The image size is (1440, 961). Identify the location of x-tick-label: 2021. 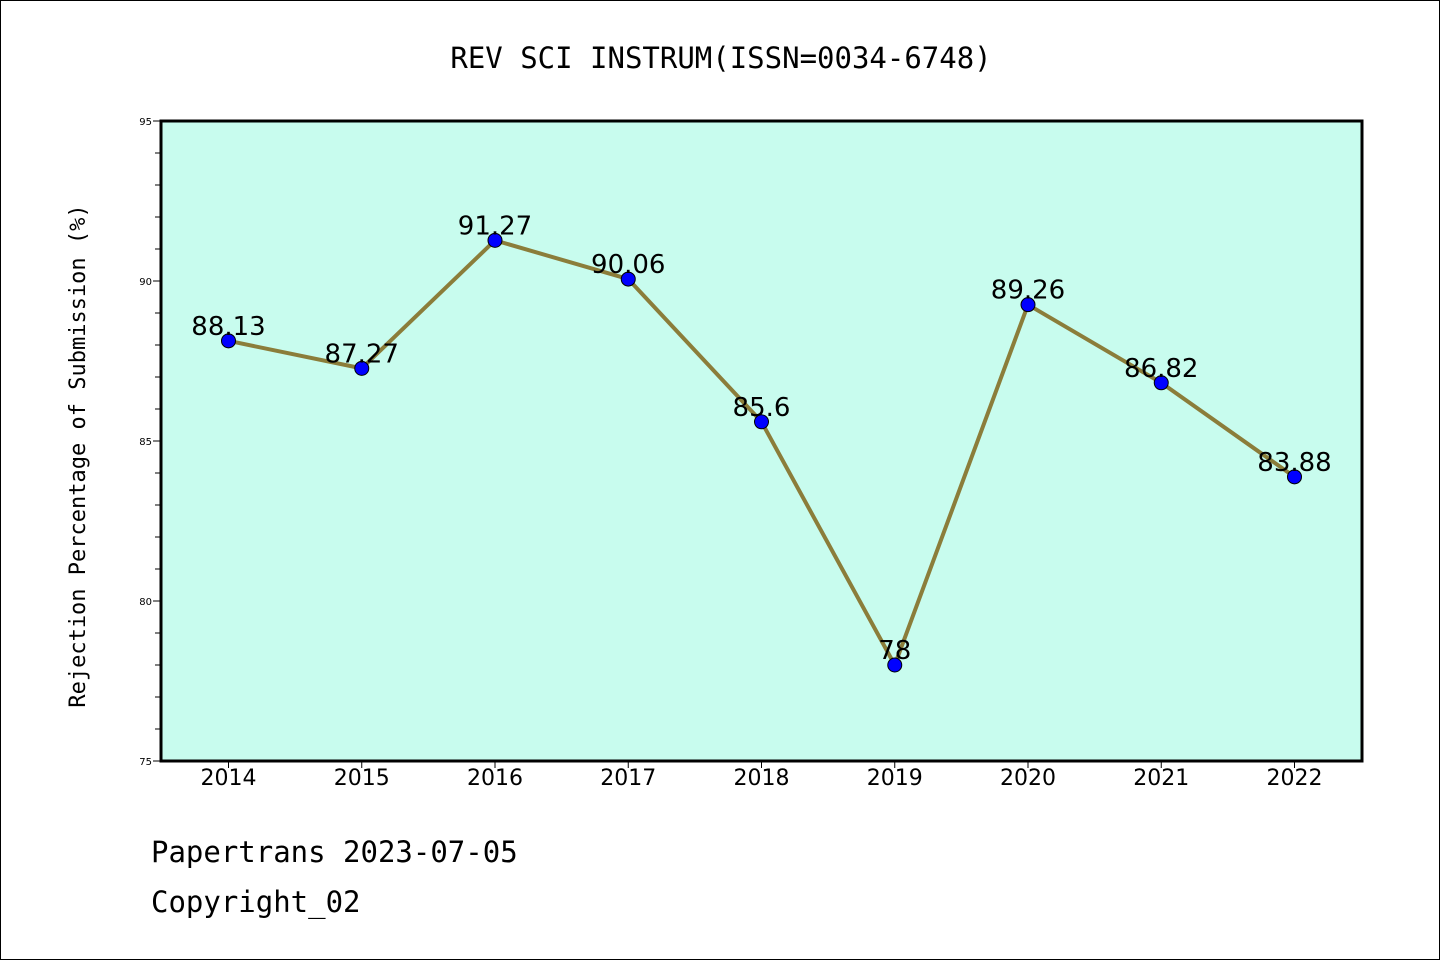
(1161, 778).